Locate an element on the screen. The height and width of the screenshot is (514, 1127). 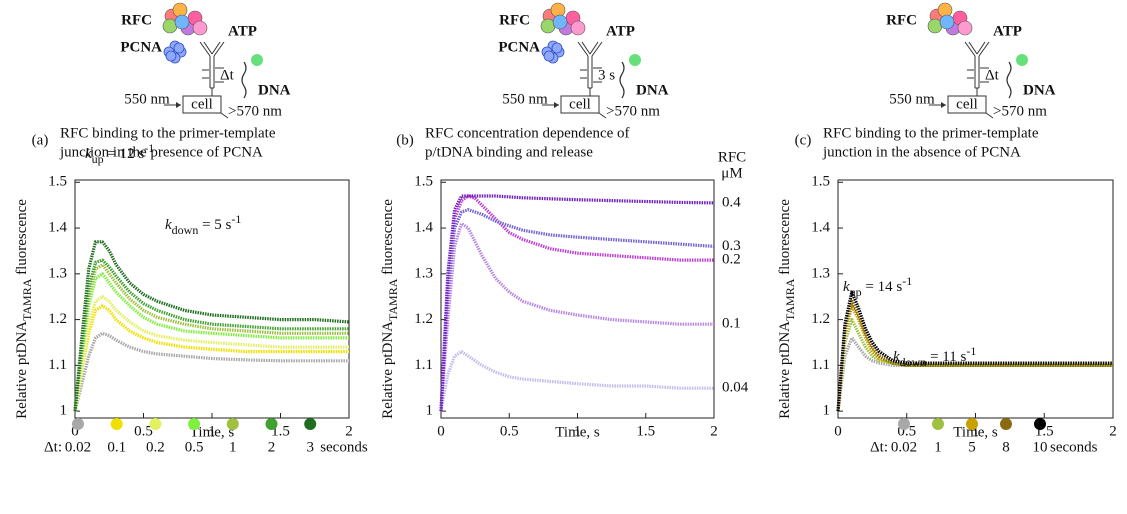
annotation-text: = 14 s is located at coordinates (882, 287).